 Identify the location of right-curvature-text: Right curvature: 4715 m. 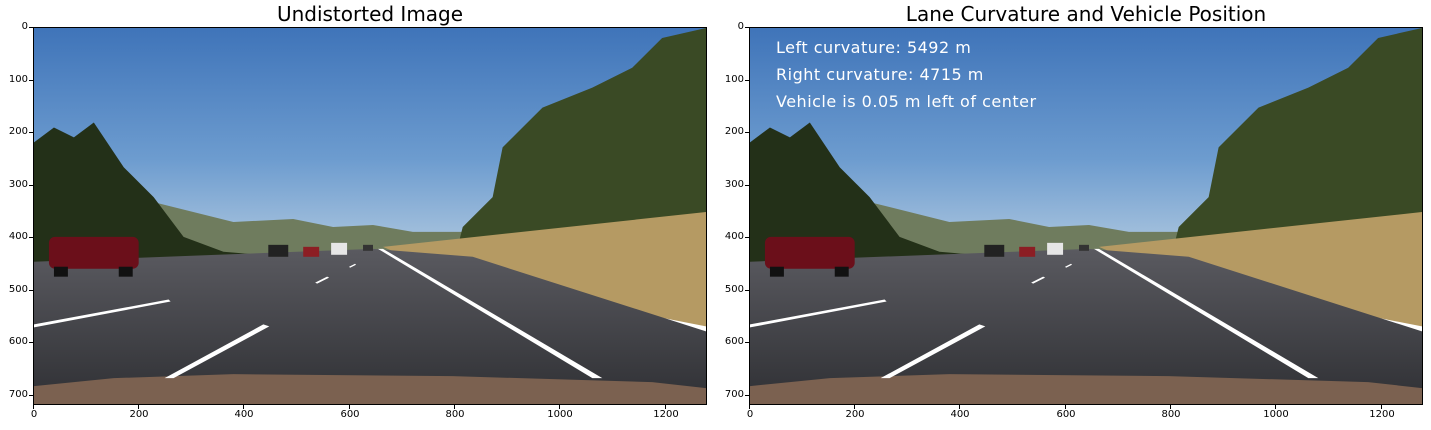
(880, 74).